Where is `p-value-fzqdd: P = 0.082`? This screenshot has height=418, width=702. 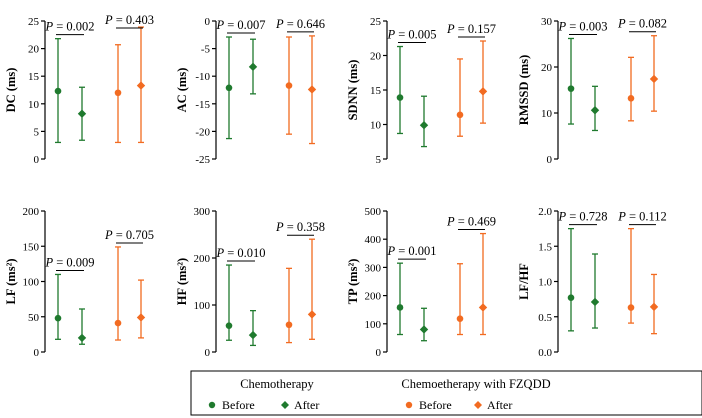
p-value-fzqdd: P = 0.082 is located at coordinates (642, 24).